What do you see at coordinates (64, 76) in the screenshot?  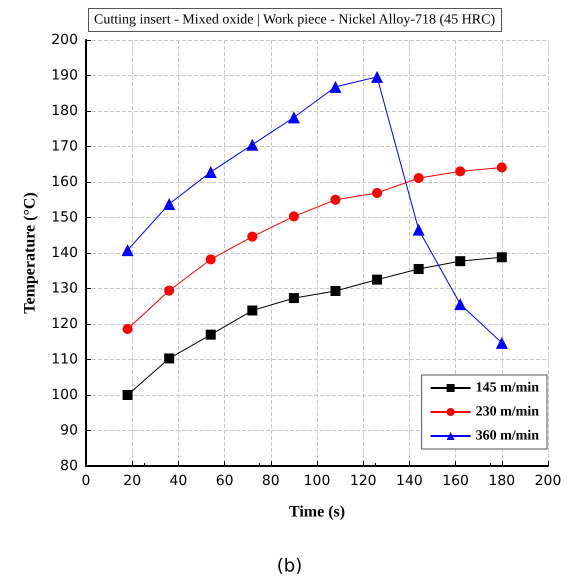 I see `y-tick-label: 190` at bounding box center [64, 76].